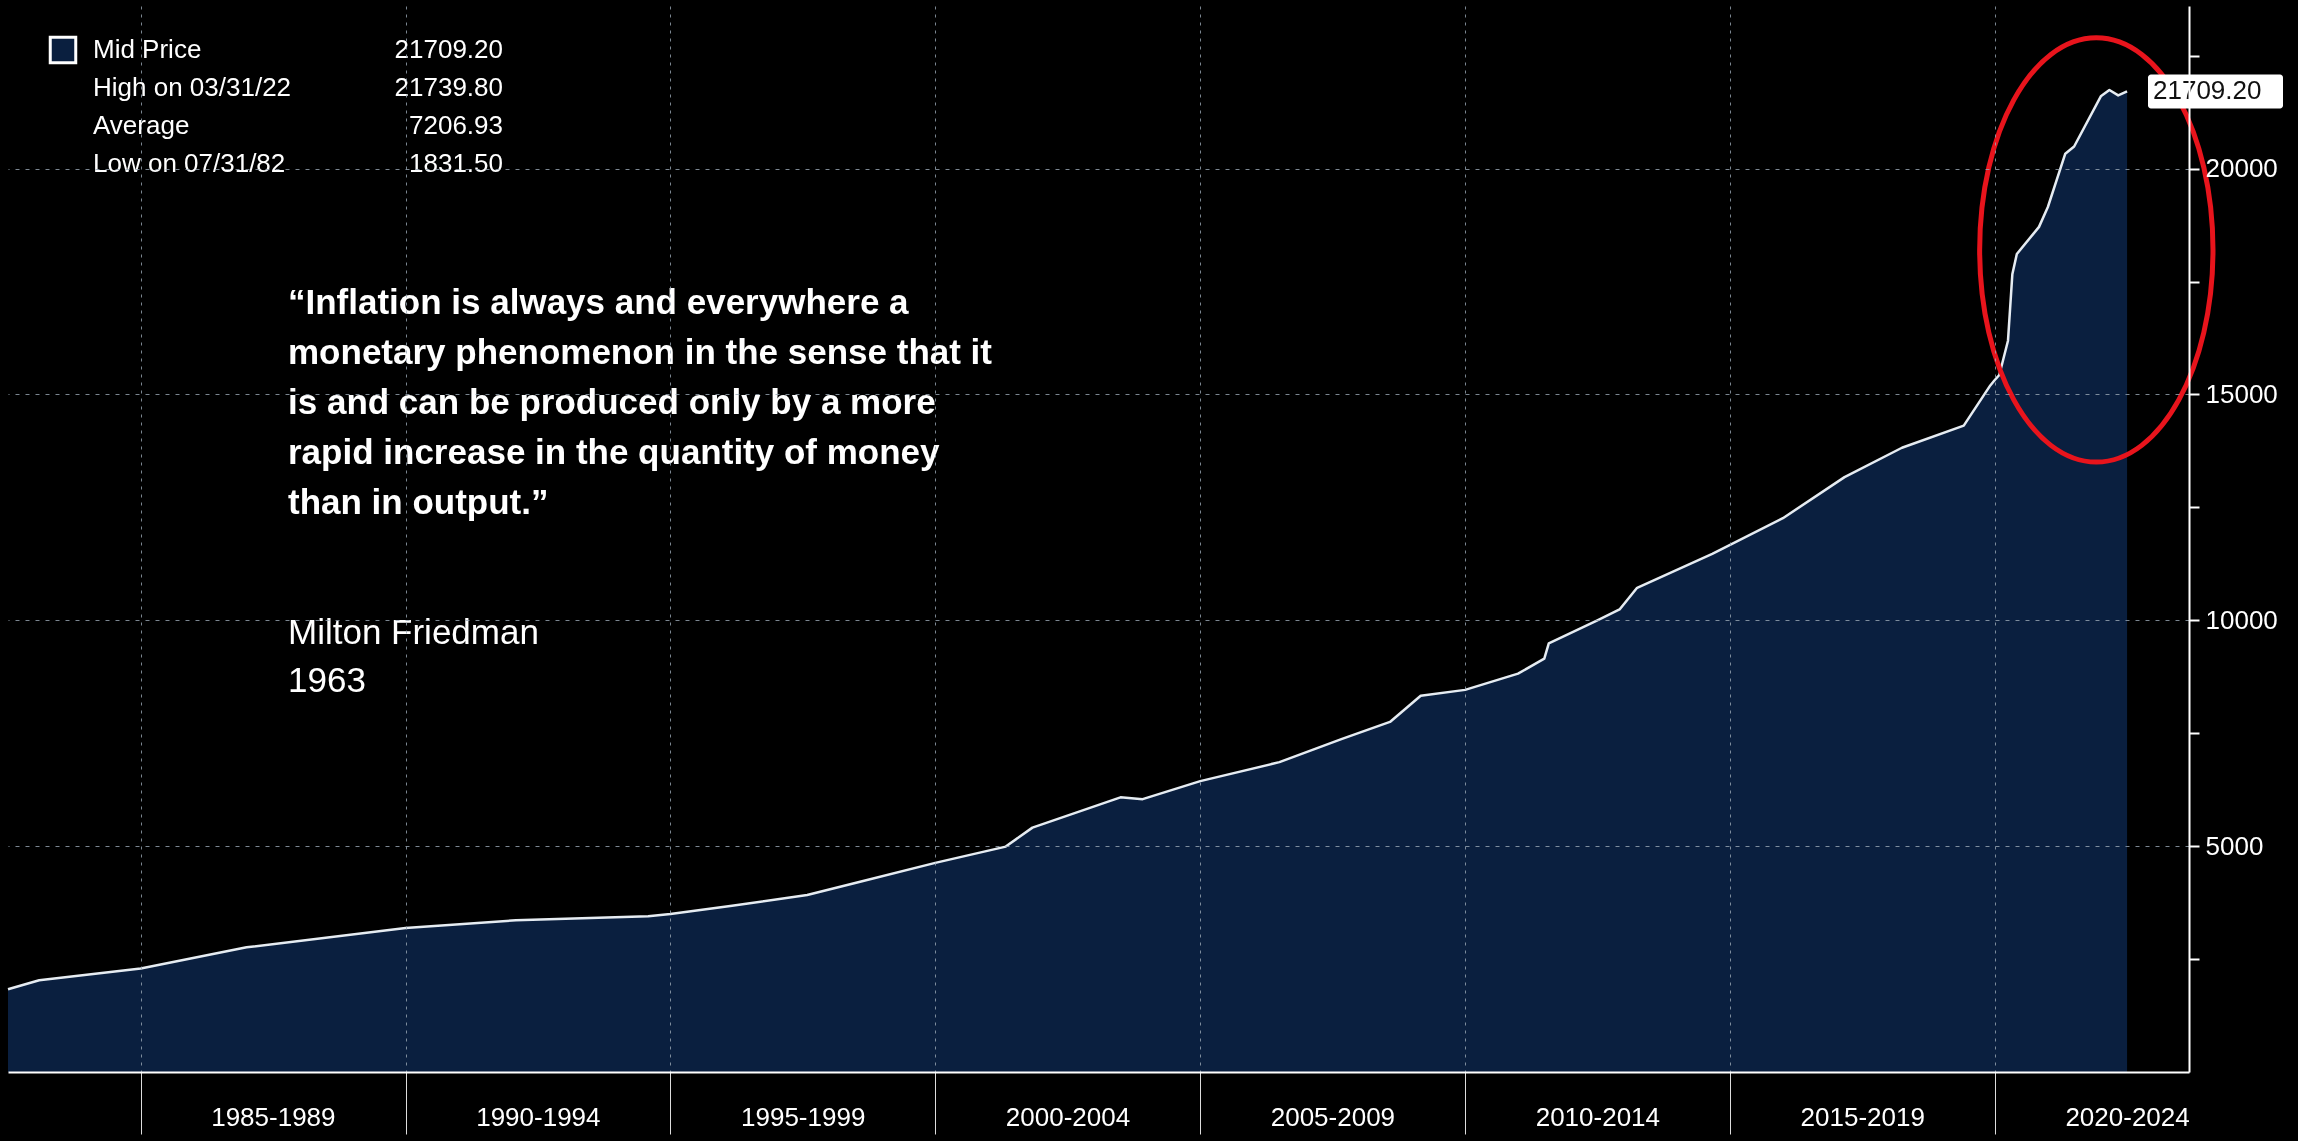 This screenshot has width=2298, height=1141. What do you see at coordinates (1068, 1116) in the screenshot?
I see `x-tick-label: 2000-2004` at bounding box center [1068, 1116].